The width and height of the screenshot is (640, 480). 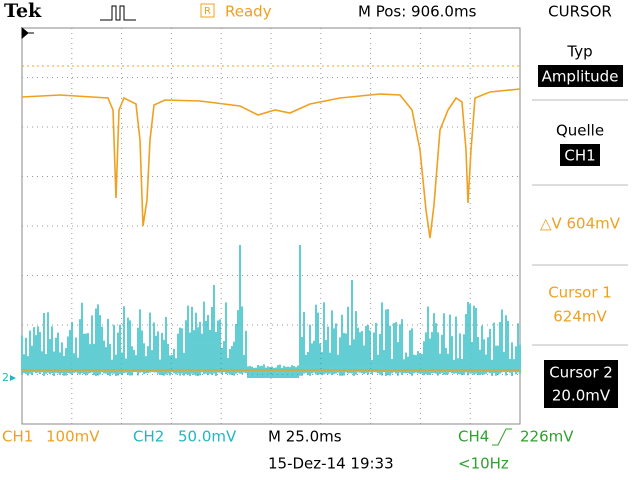 I want to click on source-value: CH1, so click(x=579, y=156).